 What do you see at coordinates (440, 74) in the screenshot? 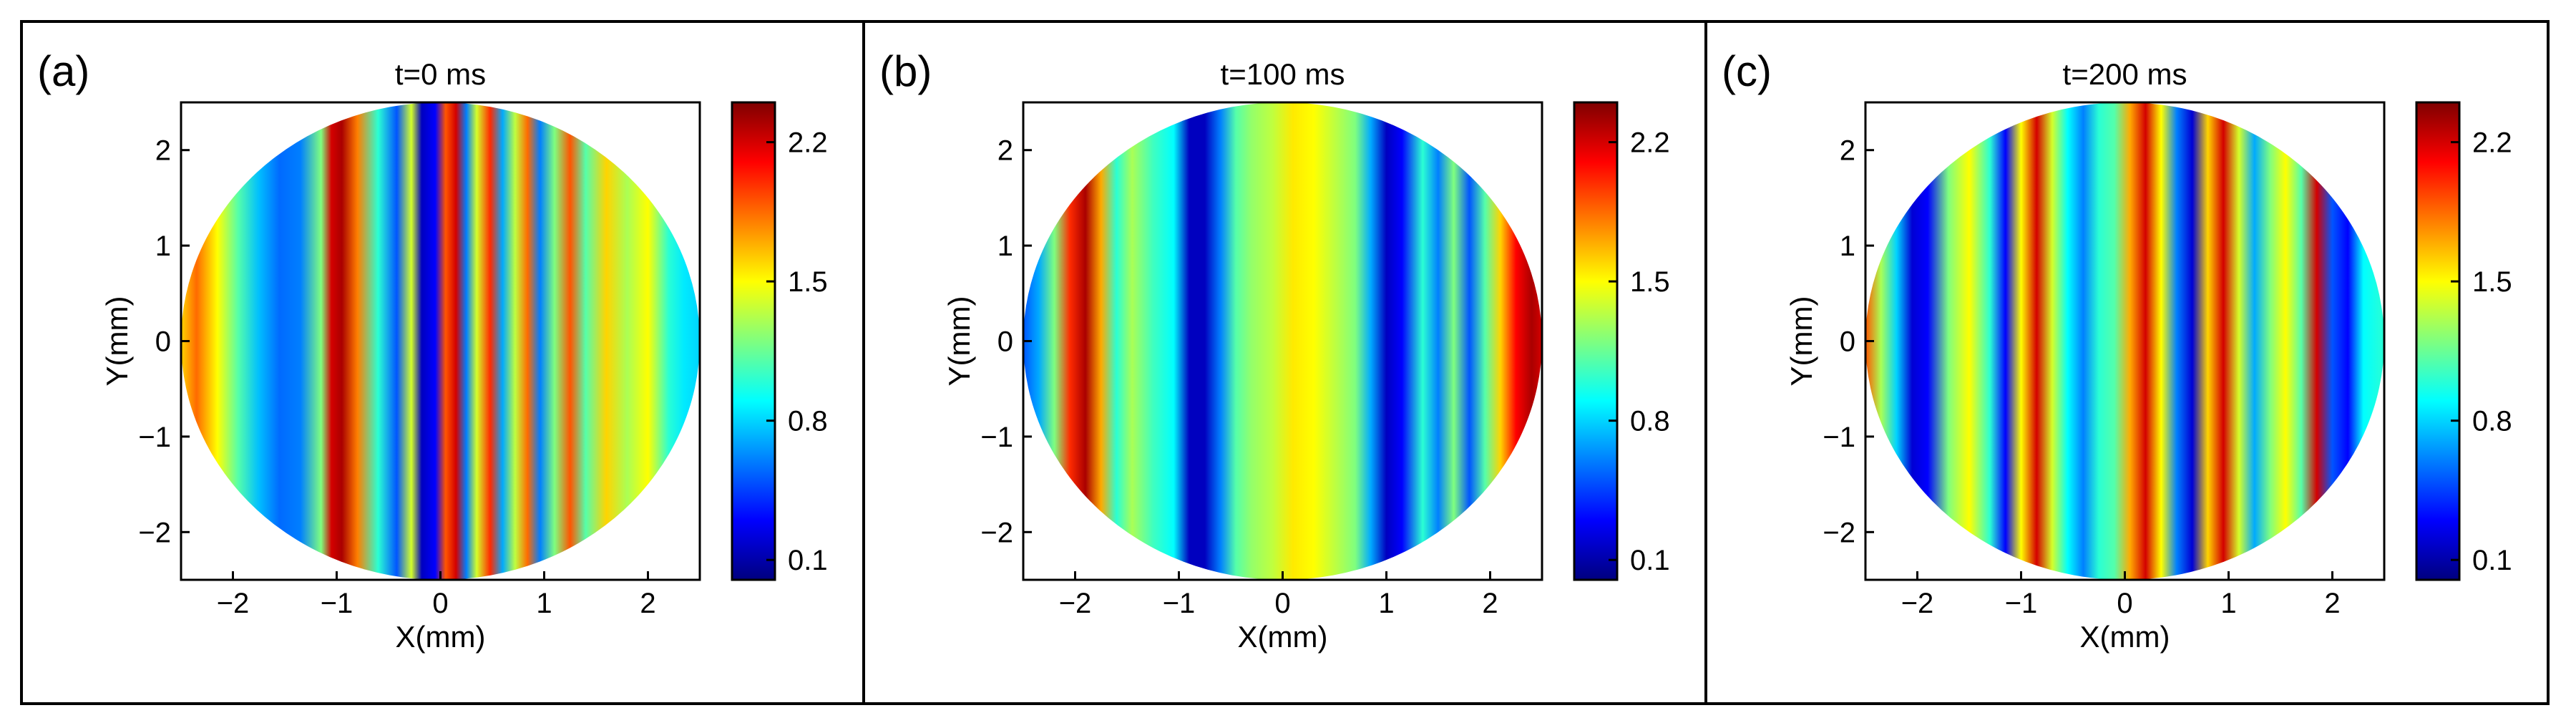
I see `panel-title: t=0 ms` at bounding box center [440, 74].